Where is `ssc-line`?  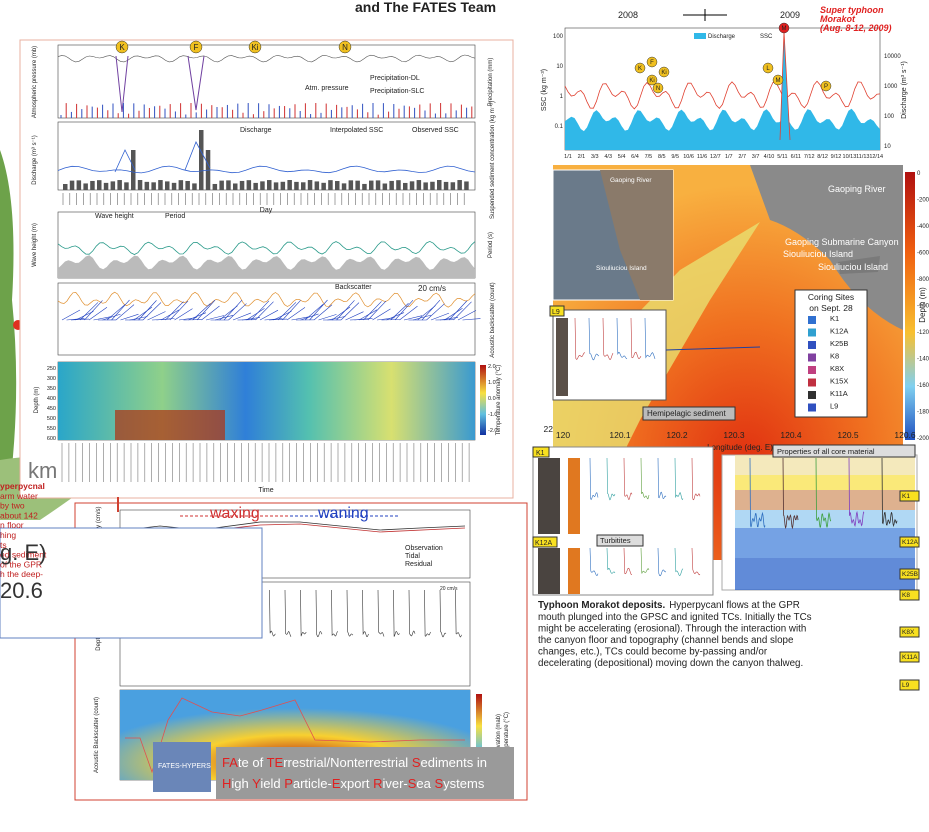
ssc-line is located at coordinates (722, 95).